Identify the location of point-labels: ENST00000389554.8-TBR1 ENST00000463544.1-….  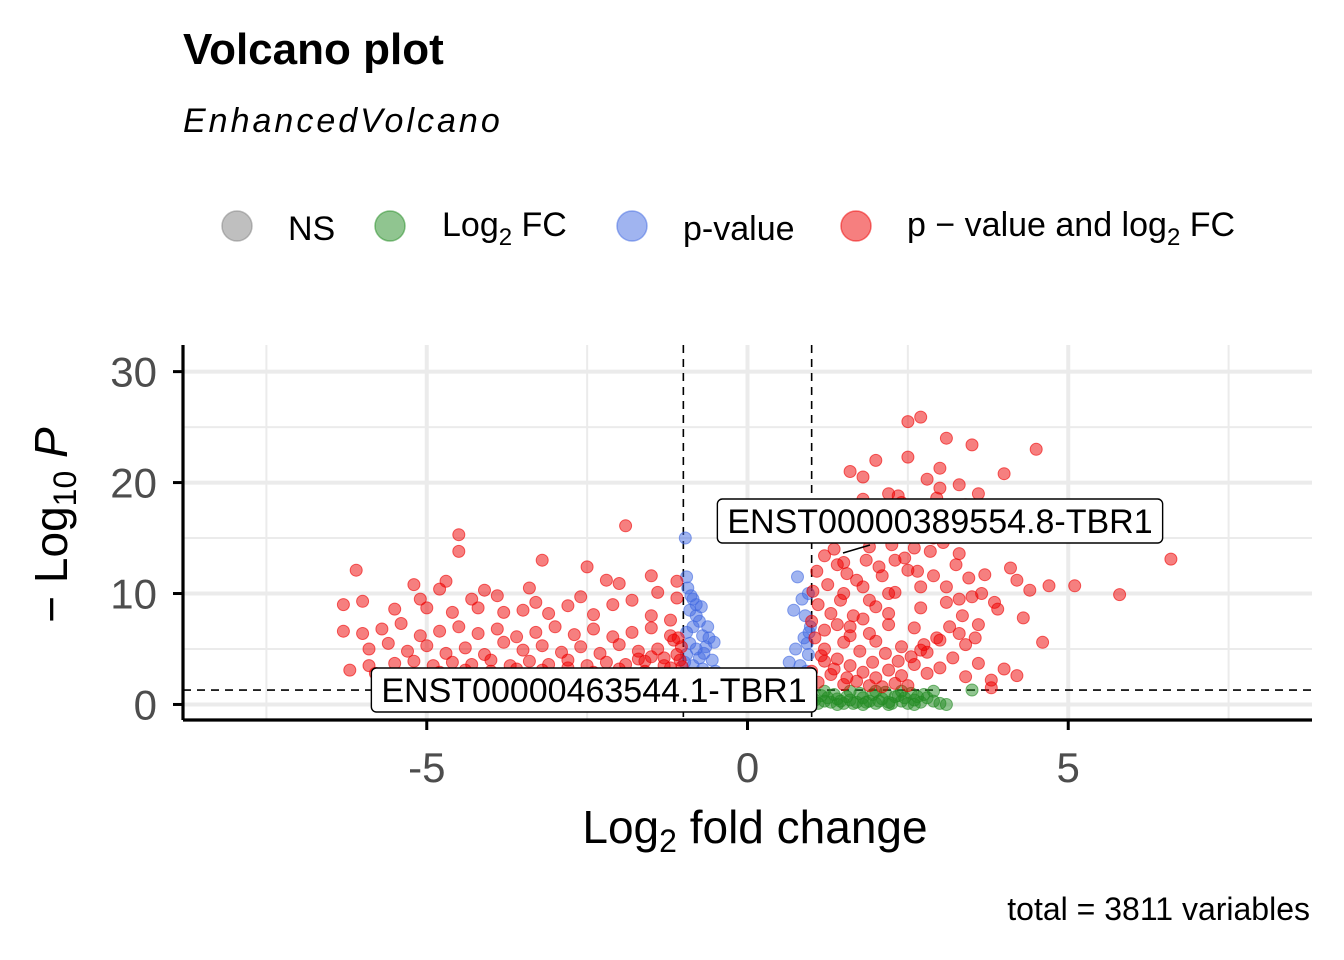
(767, 605).